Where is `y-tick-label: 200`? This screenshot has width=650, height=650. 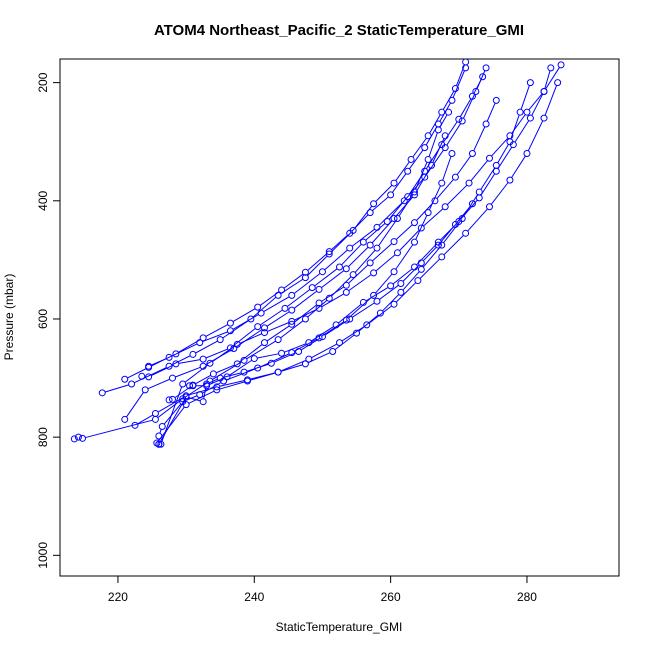 y-tick-label: 200 is located at coordinates (43, 82).